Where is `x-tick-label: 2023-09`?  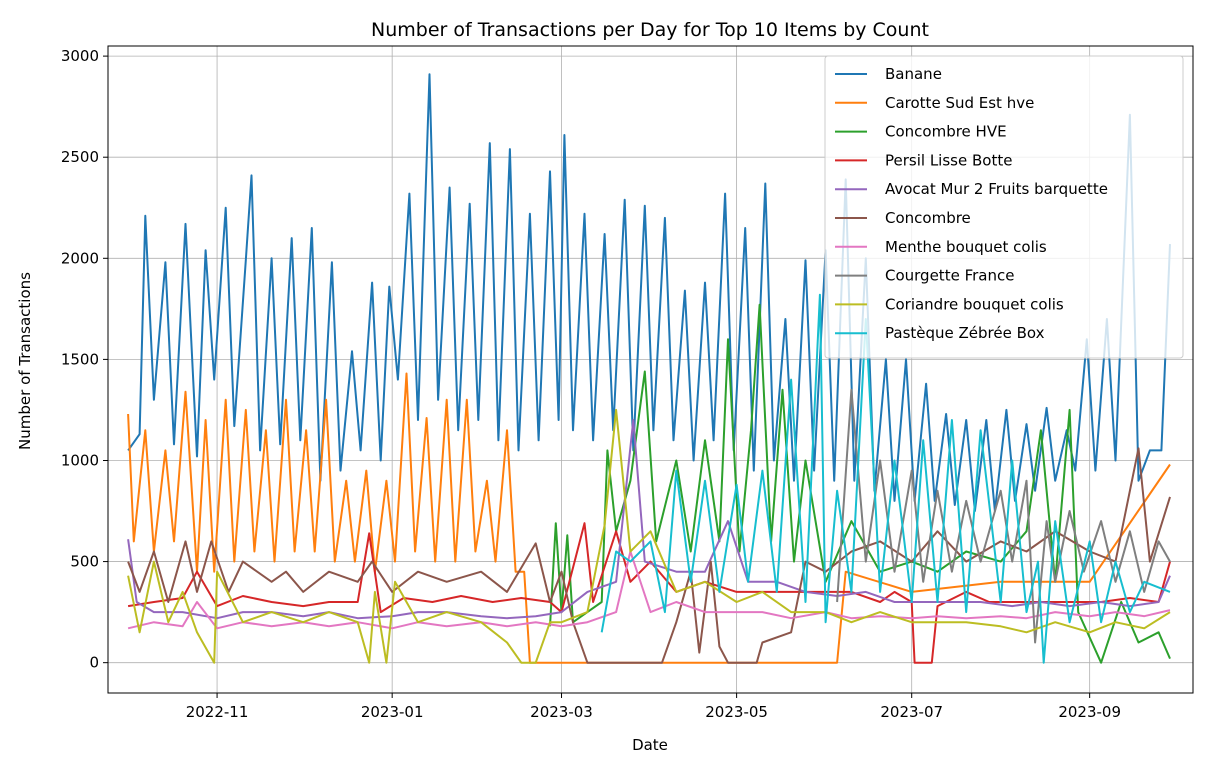
x-tick-label: 2023-09 is located at coordinates (1089, 712).